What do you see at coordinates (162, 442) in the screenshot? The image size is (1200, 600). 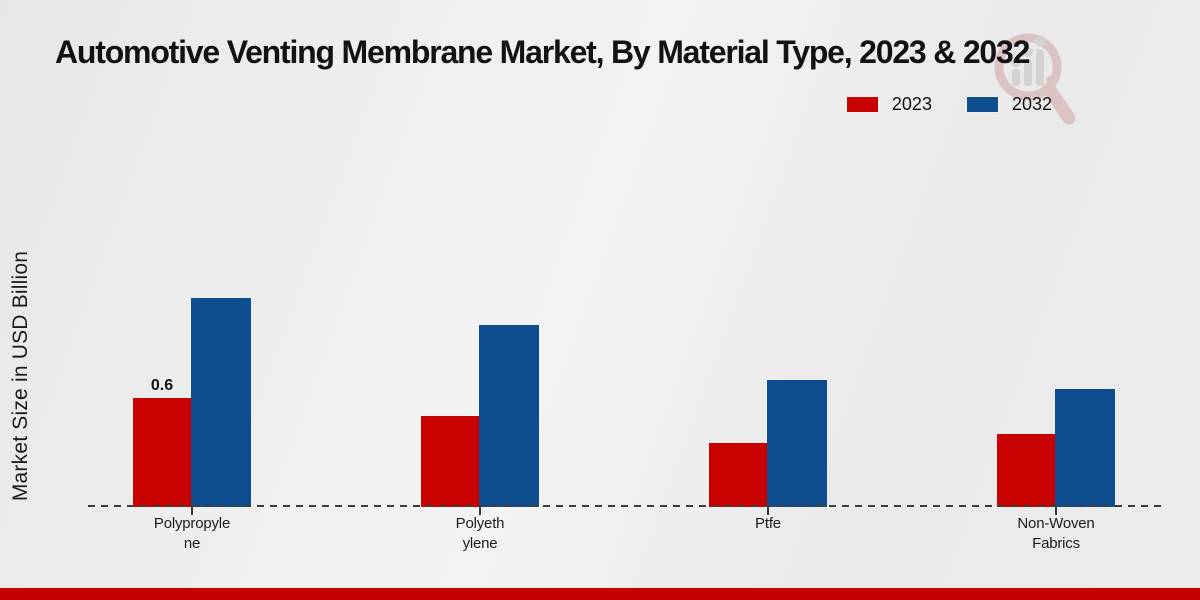 I see `bar-2023: 0.6` at bounding box center [162, 442].